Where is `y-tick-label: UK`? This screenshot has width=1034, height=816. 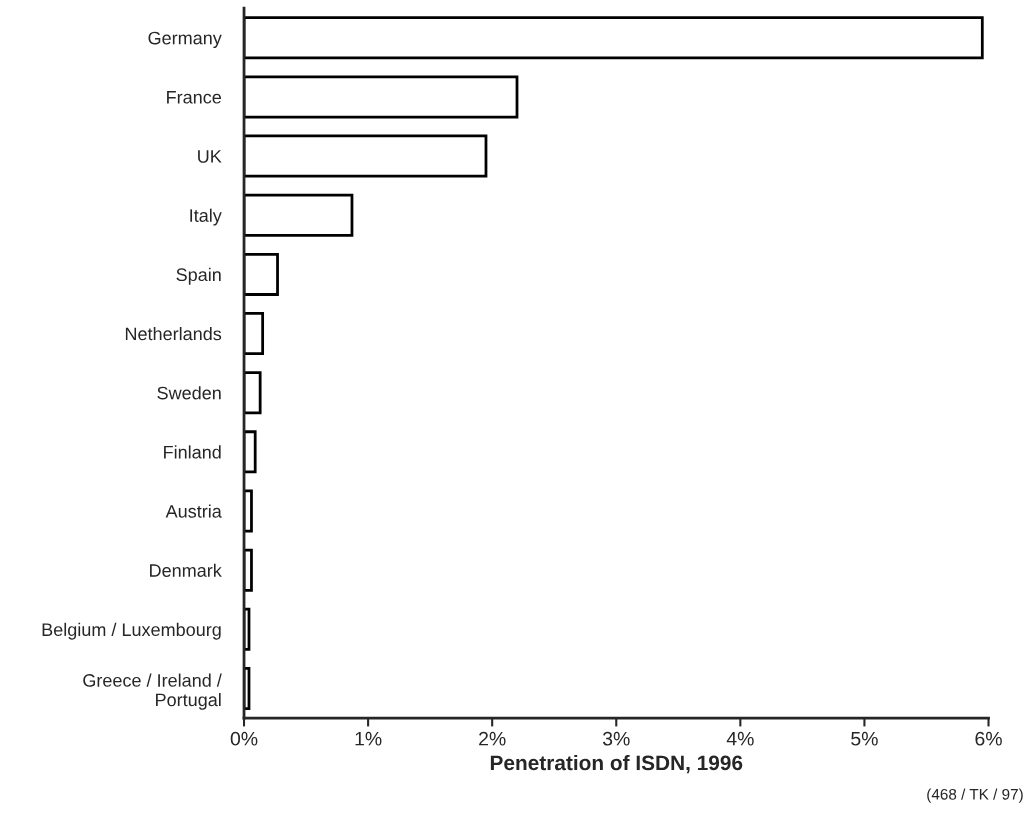 y-tick-label: UK is located at coordinates (210, 156).